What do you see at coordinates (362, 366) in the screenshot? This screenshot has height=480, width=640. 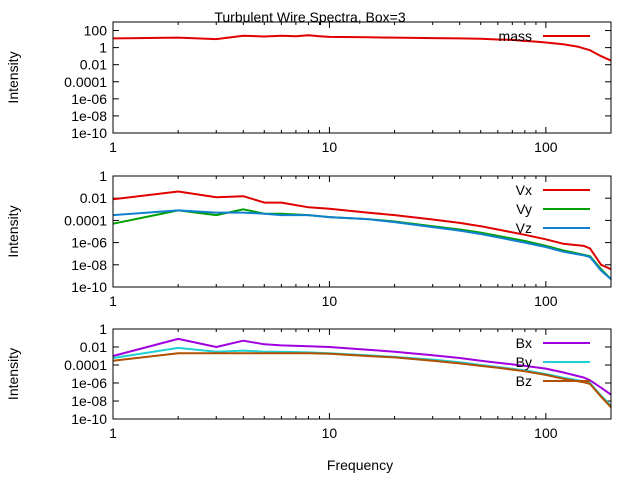 I see `series-line-Bx` at bounding box center [362, 366].